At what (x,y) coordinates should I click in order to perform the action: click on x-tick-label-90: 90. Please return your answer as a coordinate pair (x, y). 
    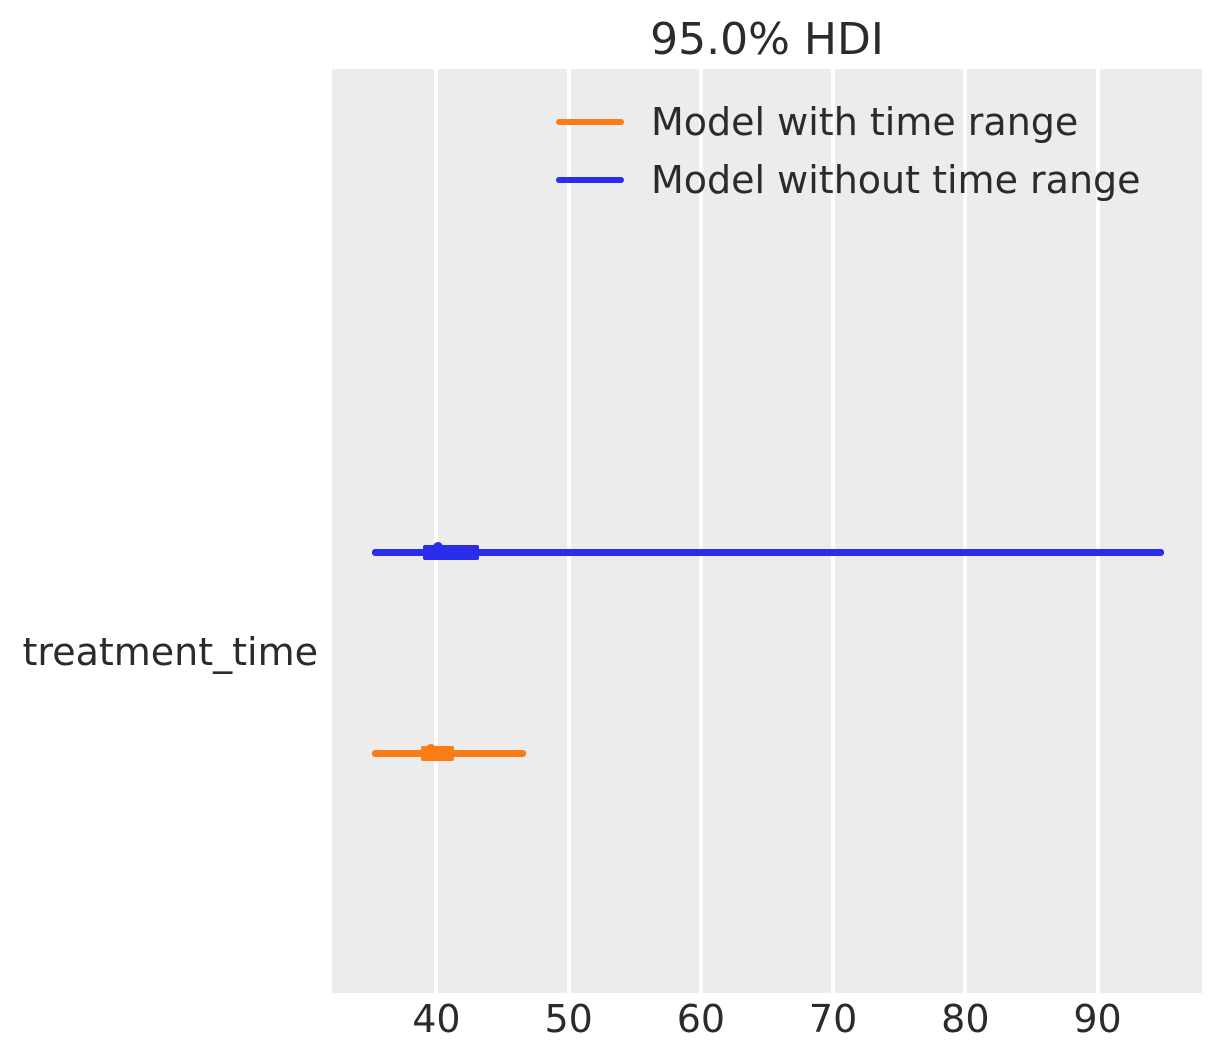
    Looking at the image, I should click on (1097, 1019).